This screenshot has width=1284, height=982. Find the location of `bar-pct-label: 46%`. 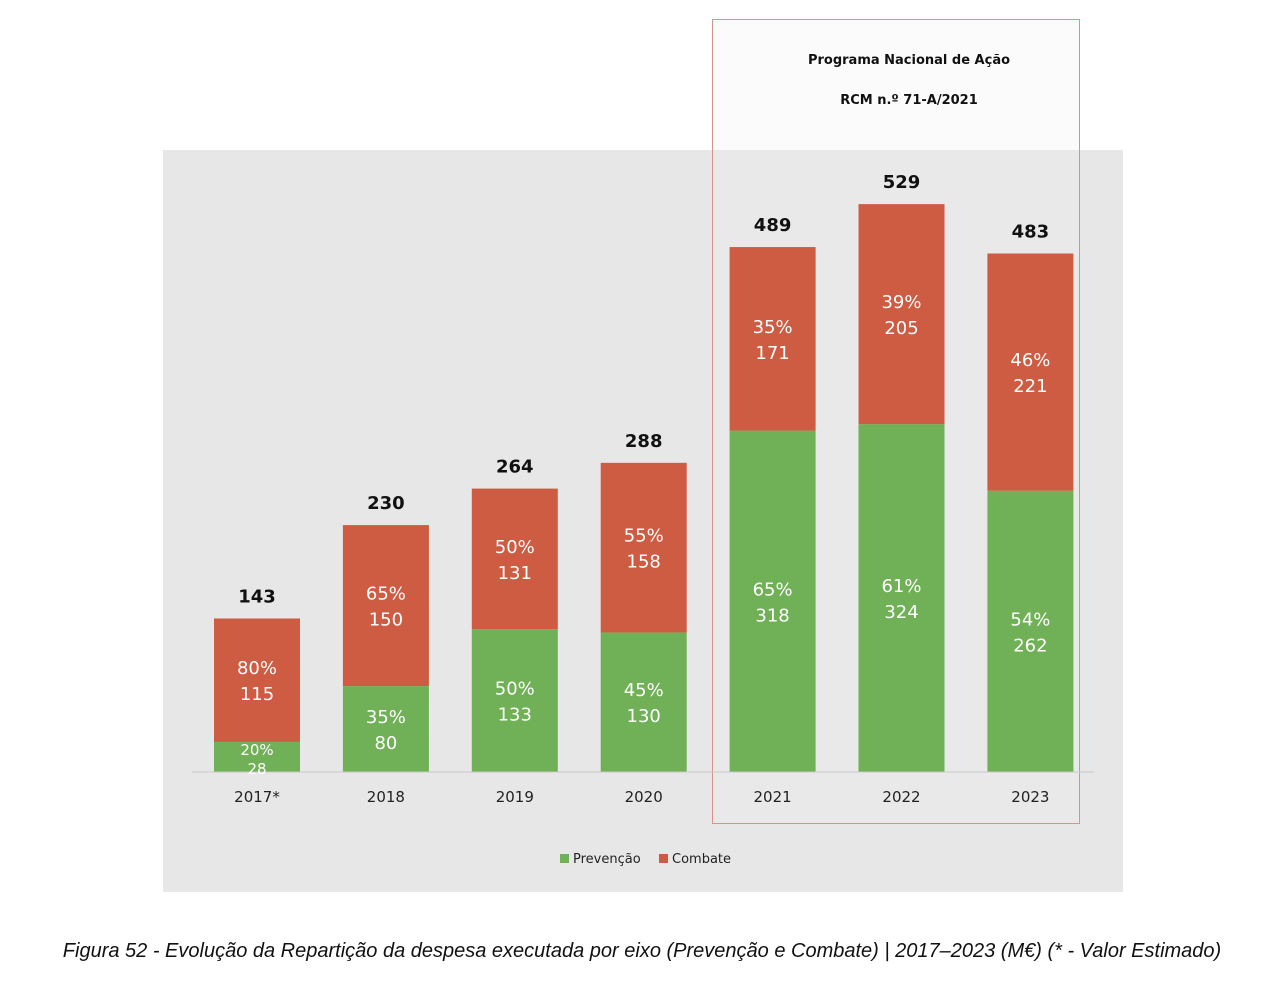

bar-pct-label: 46% is located at coordinates (1030, 360).